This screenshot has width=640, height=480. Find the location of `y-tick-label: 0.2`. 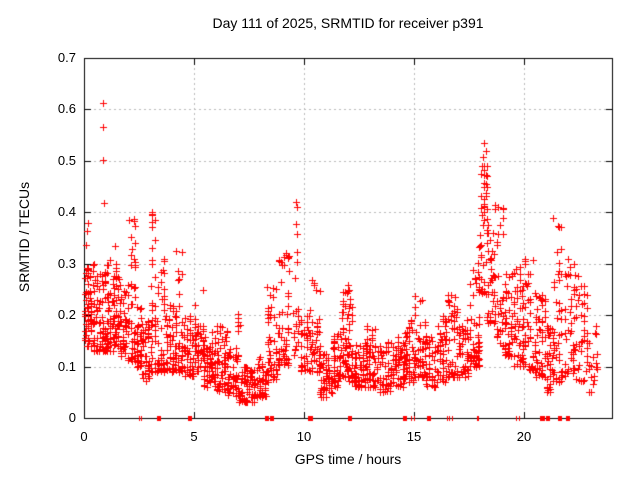

y-tick-label: 0.2 is located at coordinates (66, 314).